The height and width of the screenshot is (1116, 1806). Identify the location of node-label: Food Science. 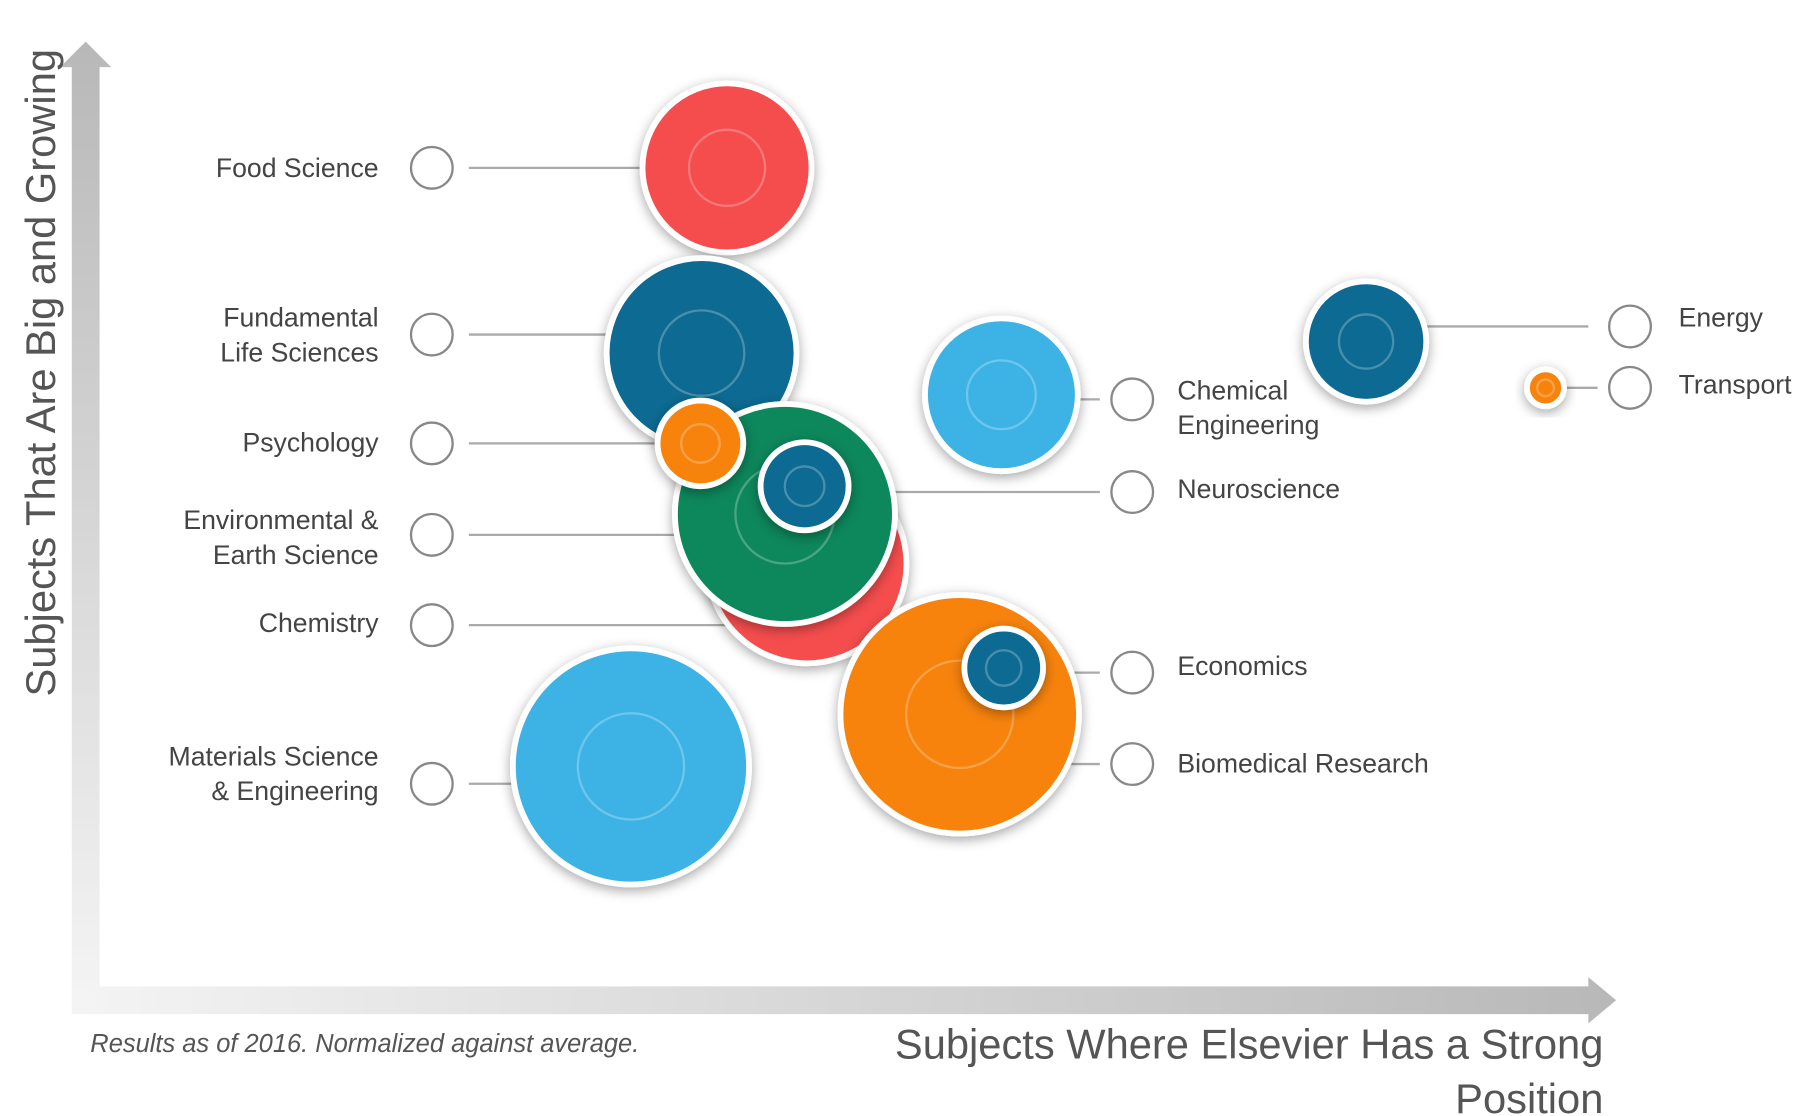
(297, 168).